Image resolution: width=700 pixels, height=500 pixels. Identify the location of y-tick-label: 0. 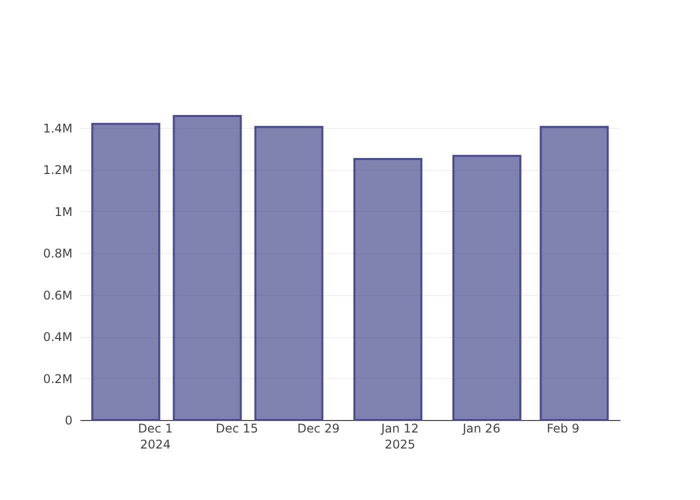
(68, 421).